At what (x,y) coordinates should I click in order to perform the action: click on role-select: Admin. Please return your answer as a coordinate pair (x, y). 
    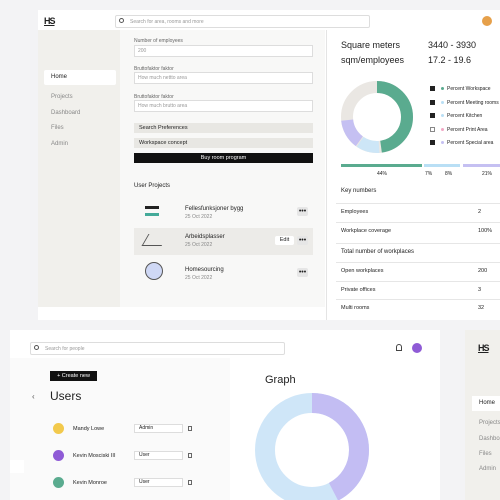
    Looking at the image, I should click on (158, 428).